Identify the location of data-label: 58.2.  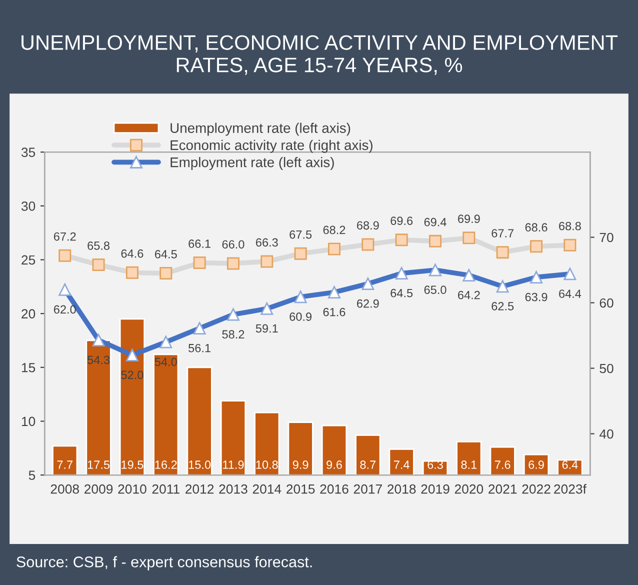
(233, 334).